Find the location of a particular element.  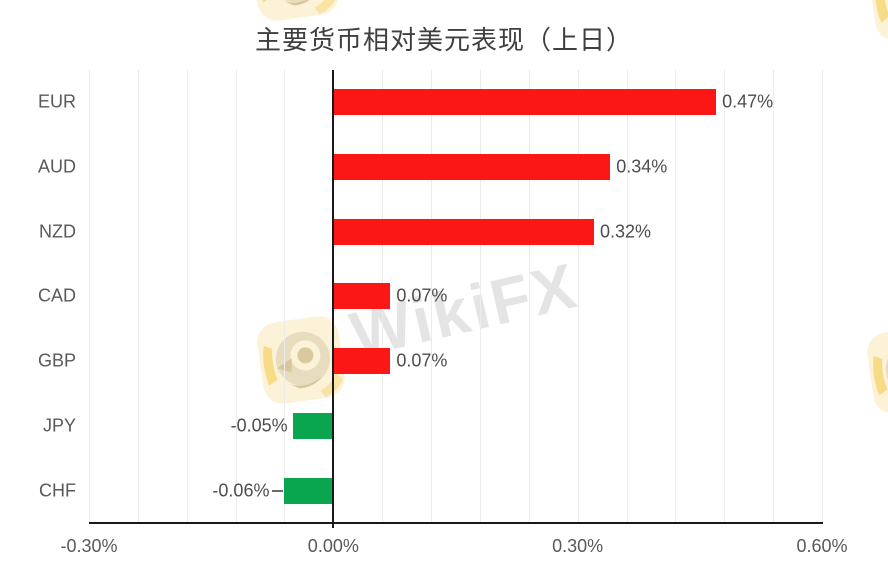

bar-row-JPY: JPY -0.05% is located at coordinates (432, 426).